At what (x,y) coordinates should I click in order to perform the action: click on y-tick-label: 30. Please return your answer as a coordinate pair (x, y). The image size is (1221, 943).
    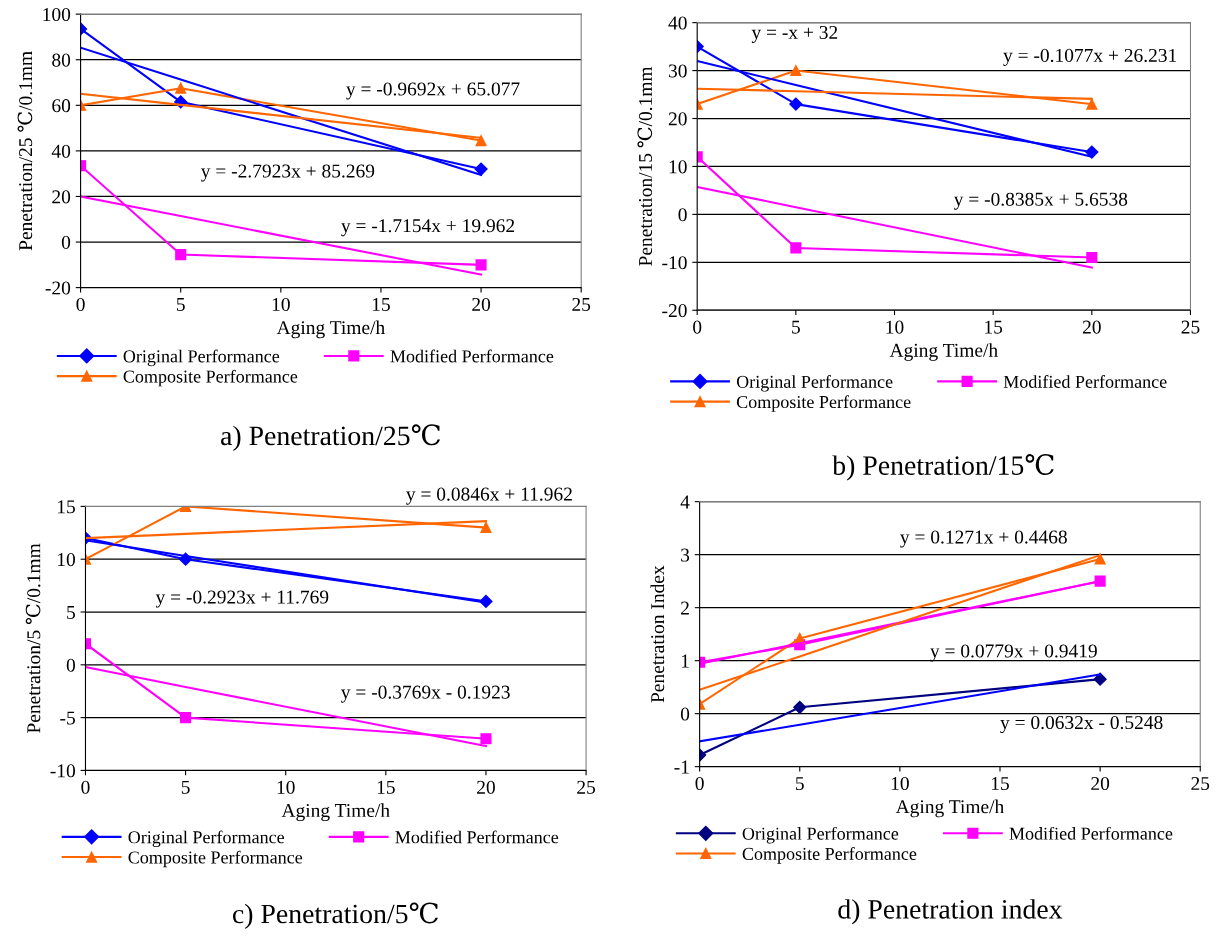
    Looking at the image, I should click on (677, 71).